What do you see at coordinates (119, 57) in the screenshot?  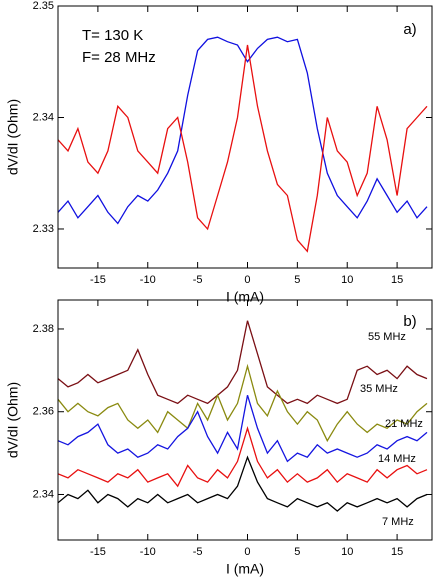 I see `annotation: F= 28 MHz` at bounding box center [119, 57].